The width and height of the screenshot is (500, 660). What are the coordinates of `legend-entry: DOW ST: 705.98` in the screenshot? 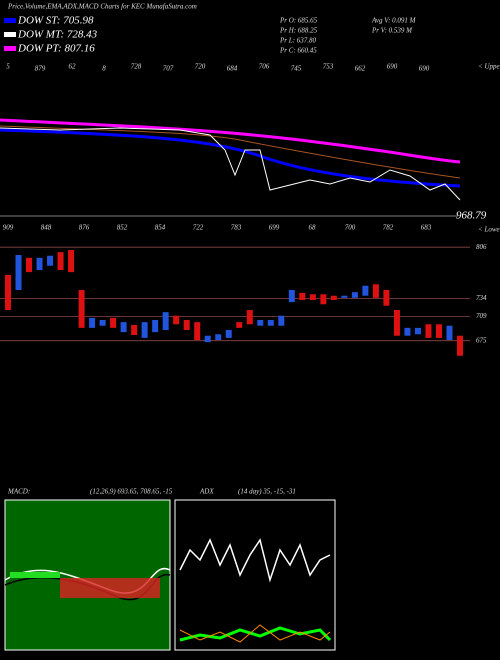 It's located at (55, 21).